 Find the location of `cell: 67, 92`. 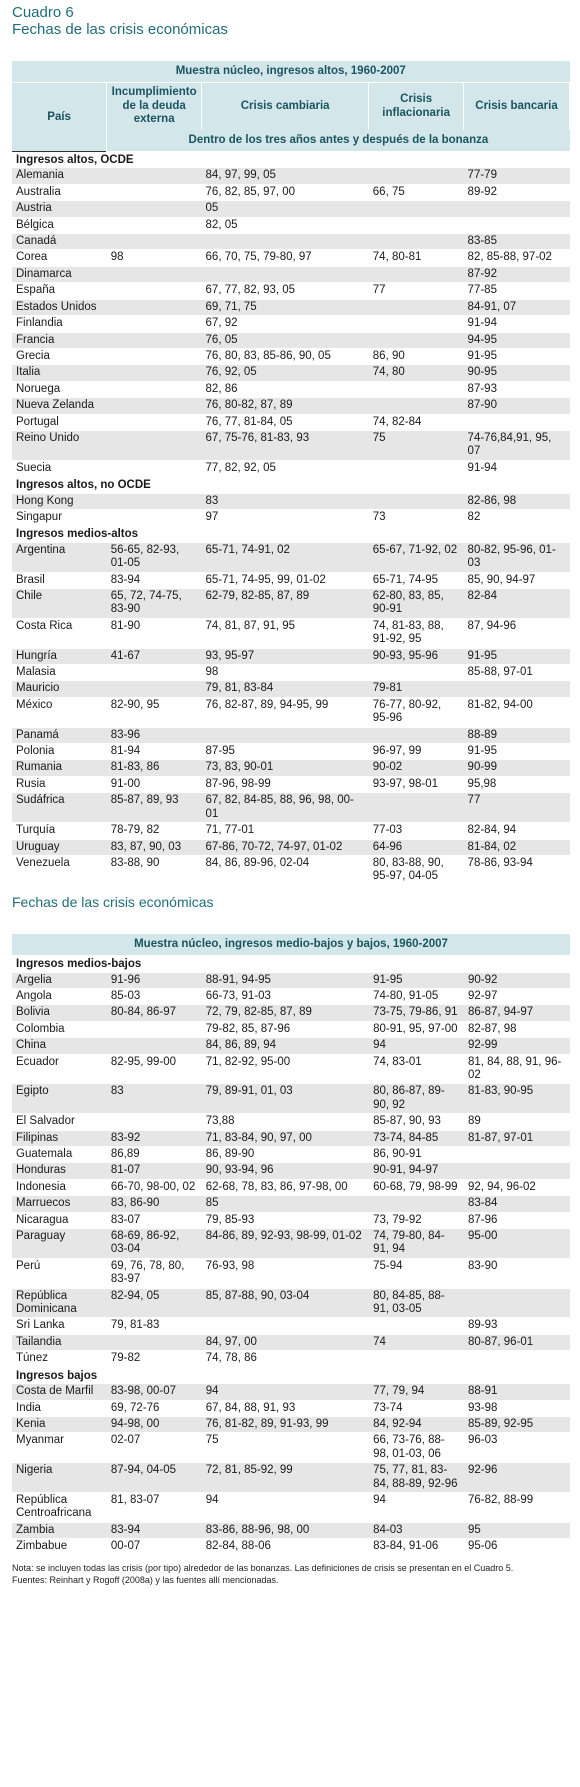

cell: 67, 92 is located at coordinates (285, 324).